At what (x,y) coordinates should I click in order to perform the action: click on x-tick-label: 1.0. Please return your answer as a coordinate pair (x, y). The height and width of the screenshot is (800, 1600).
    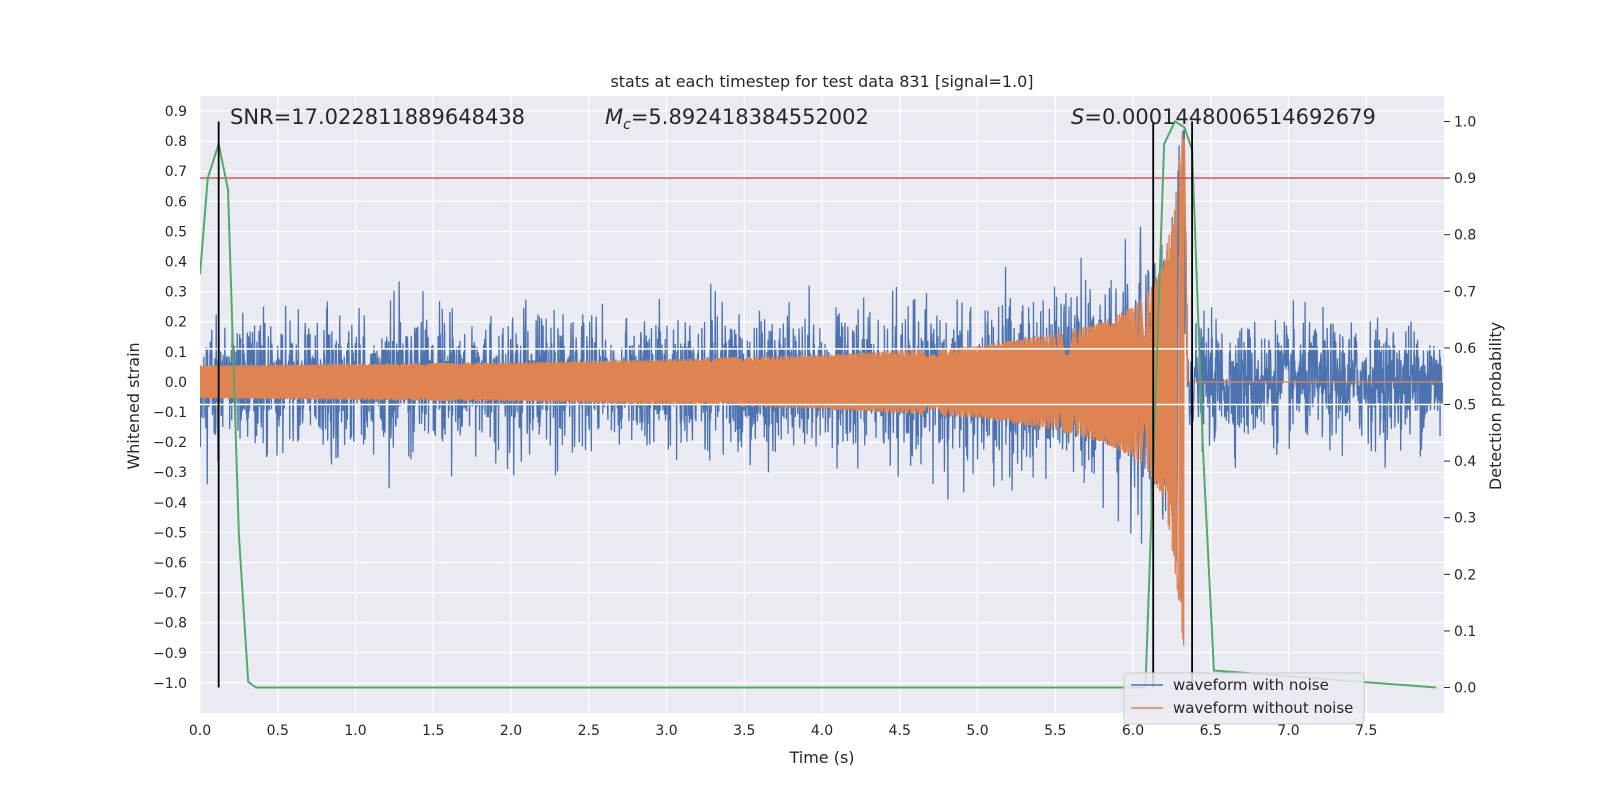
    Looking at the image, I should click on (355, 731).